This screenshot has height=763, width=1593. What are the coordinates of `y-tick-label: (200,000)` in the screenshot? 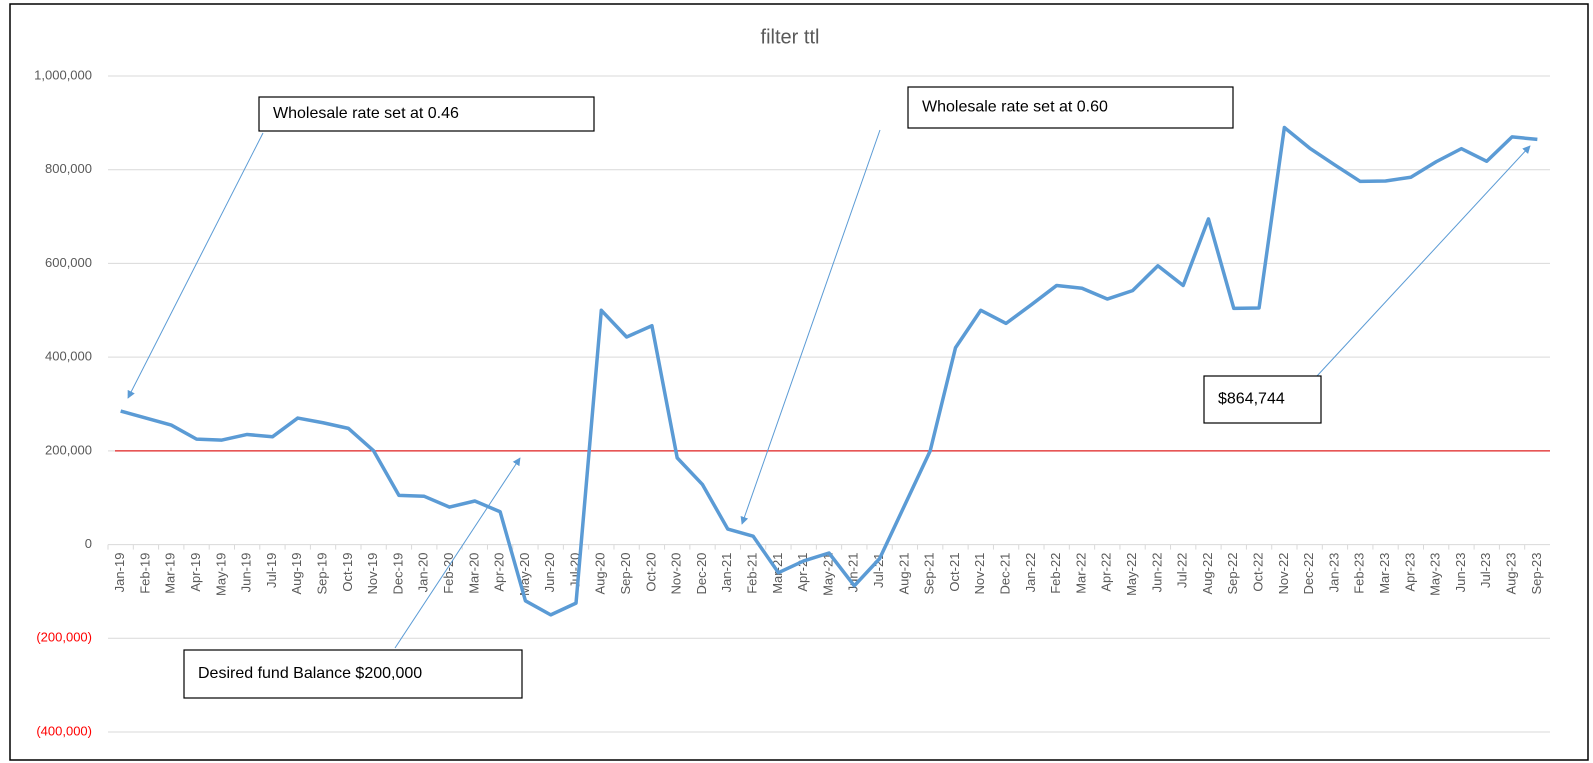 It's located at (64, 637).